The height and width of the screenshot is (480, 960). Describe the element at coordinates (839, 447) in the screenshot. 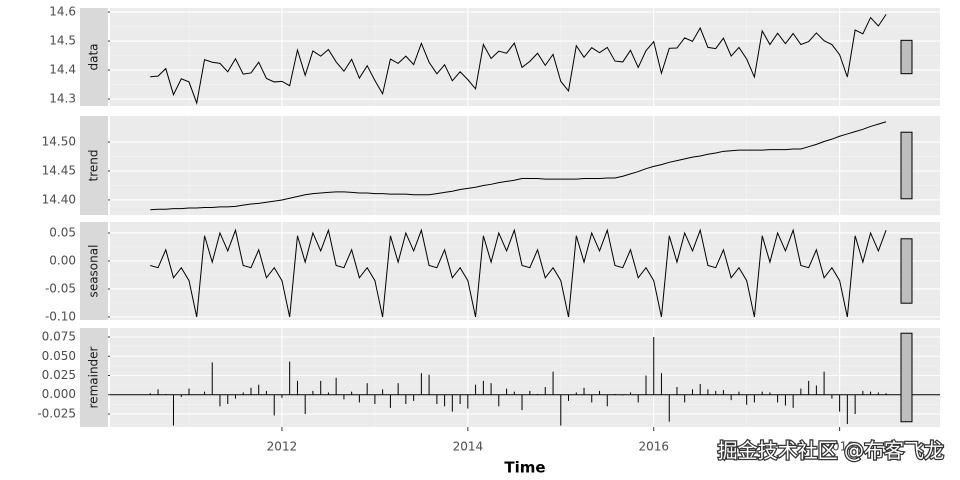

I see `x-tick-label: 2018` at that location.